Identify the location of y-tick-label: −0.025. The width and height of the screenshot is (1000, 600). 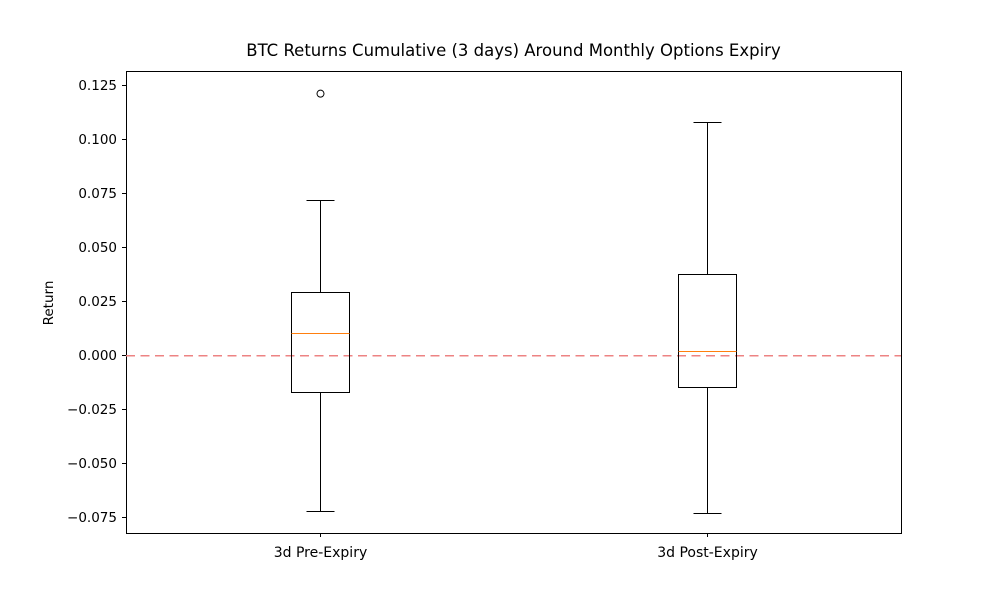
(92, 410).